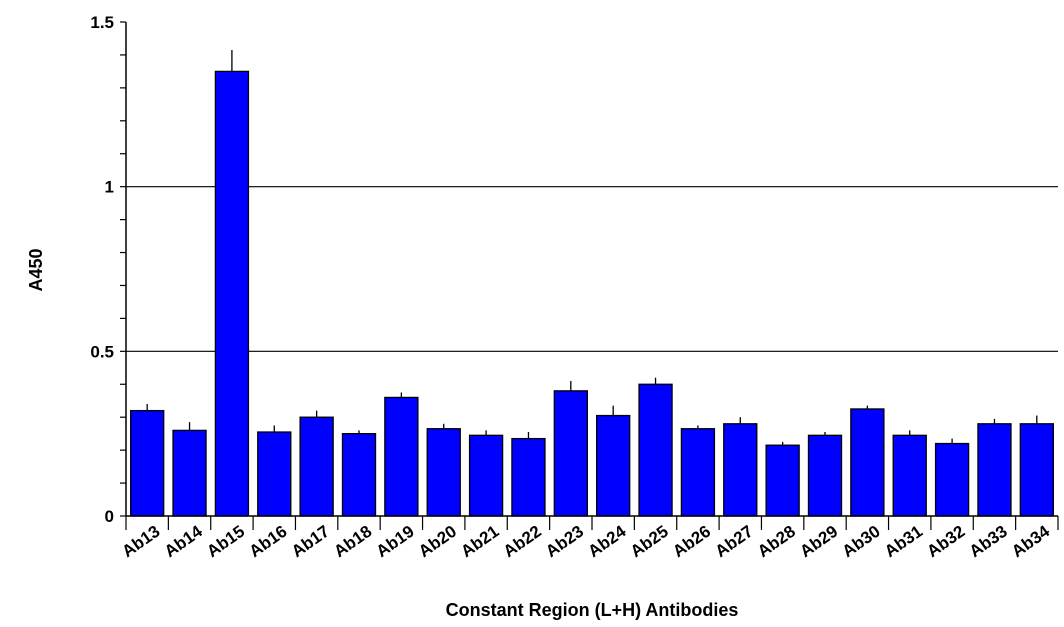 This screenshot has width=1064, height=627. What do you see at coordinates (486, 475) in the screenshot?
I see `bar-ab21` at bounding box center [486, 475].